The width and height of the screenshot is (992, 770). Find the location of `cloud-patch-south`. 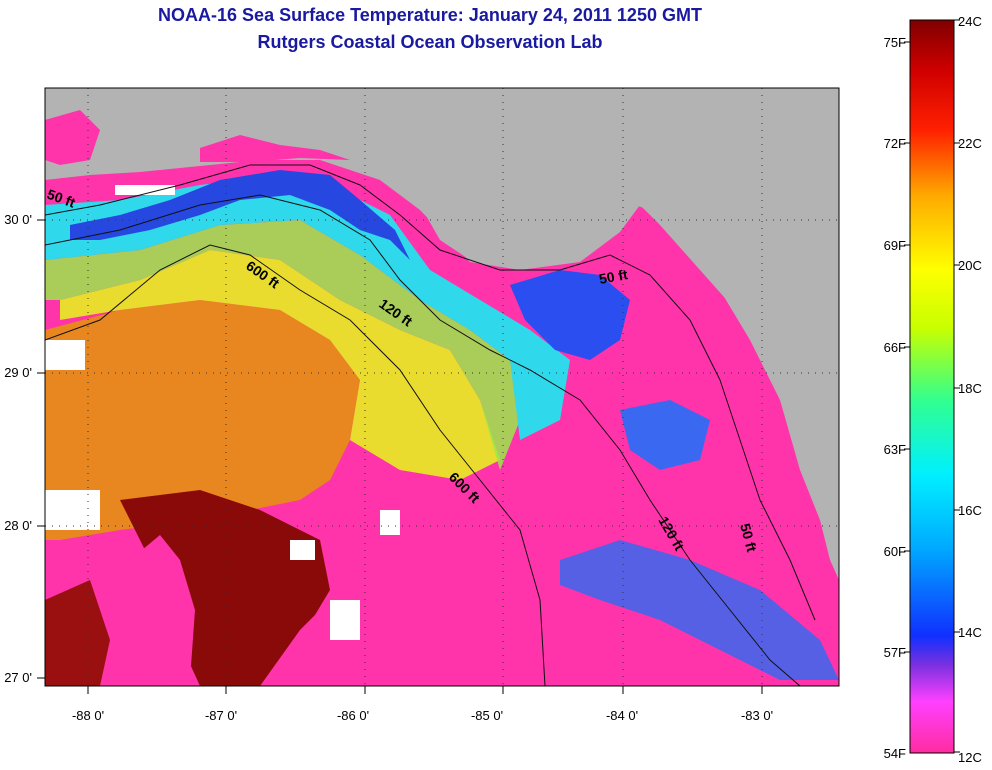

cloud-patch-south is located at coordinates (330, 643).